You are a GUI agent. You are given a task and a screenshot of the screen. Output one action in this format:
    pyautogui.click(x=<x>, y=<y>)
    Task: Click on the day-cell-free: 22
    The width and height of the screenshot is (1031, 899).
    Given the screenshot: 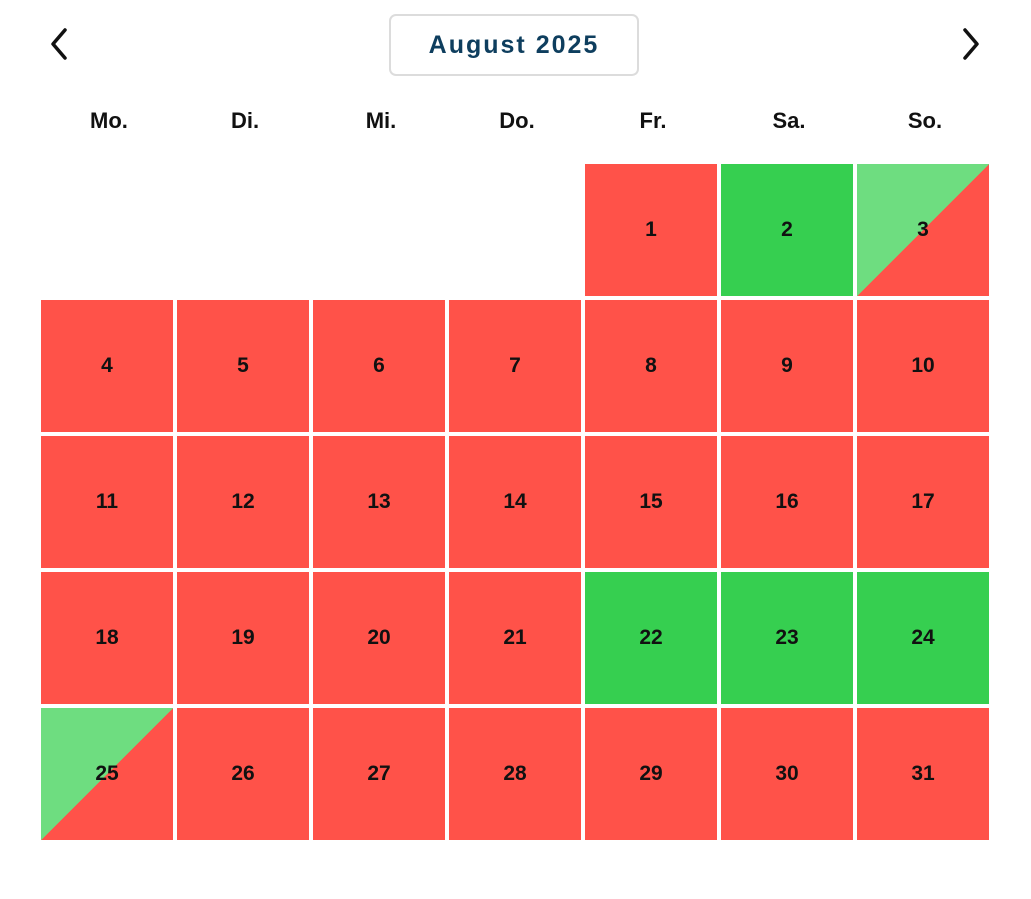 What is the action you would take?
    pyautogui.click(x=651, y=638)
    